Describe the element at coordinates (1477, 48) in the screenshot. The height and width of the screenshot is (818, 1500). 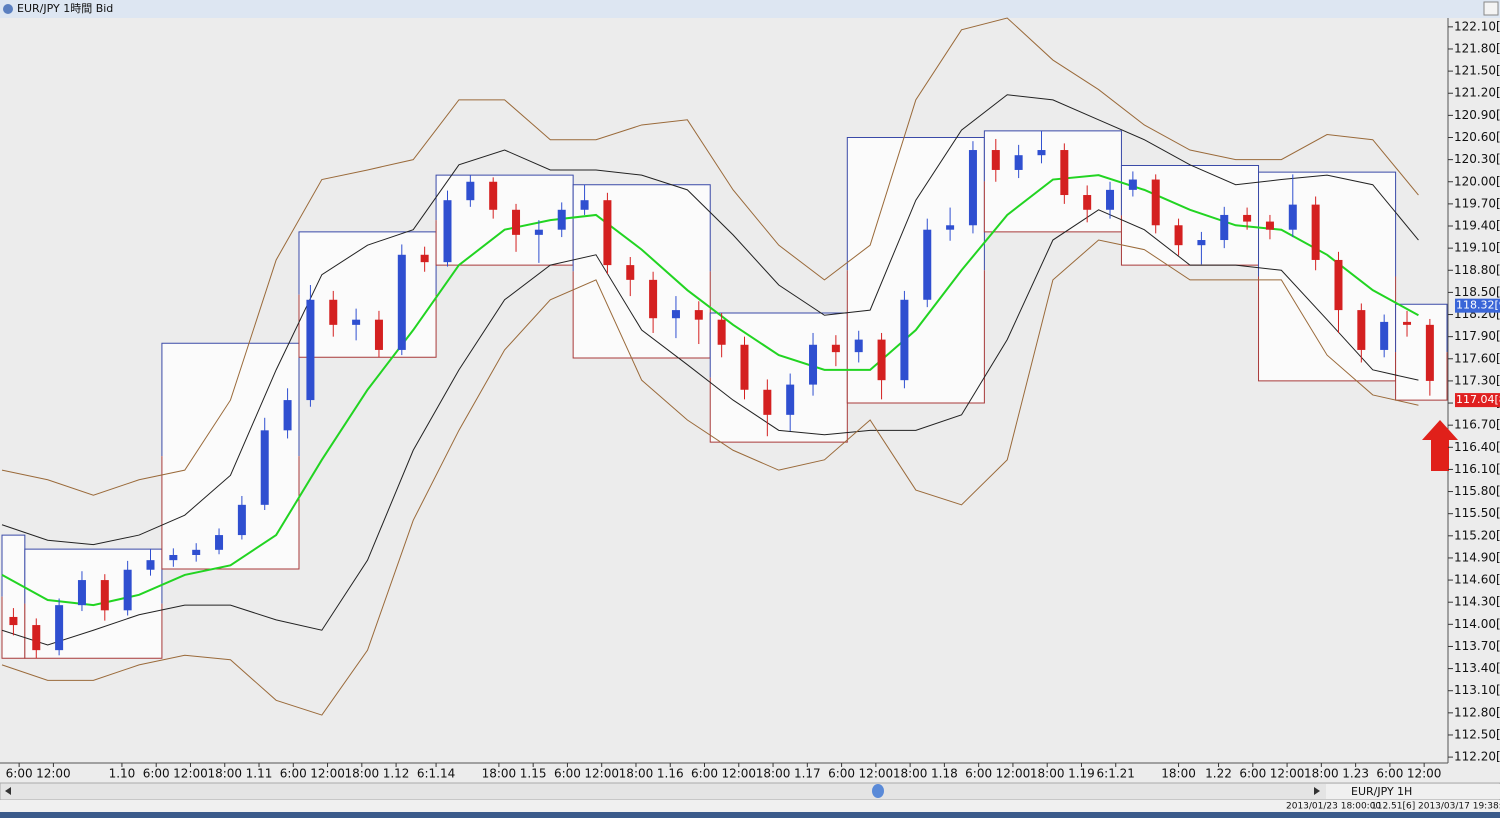
I see `y-tick-label: 121.80[0` at that location.